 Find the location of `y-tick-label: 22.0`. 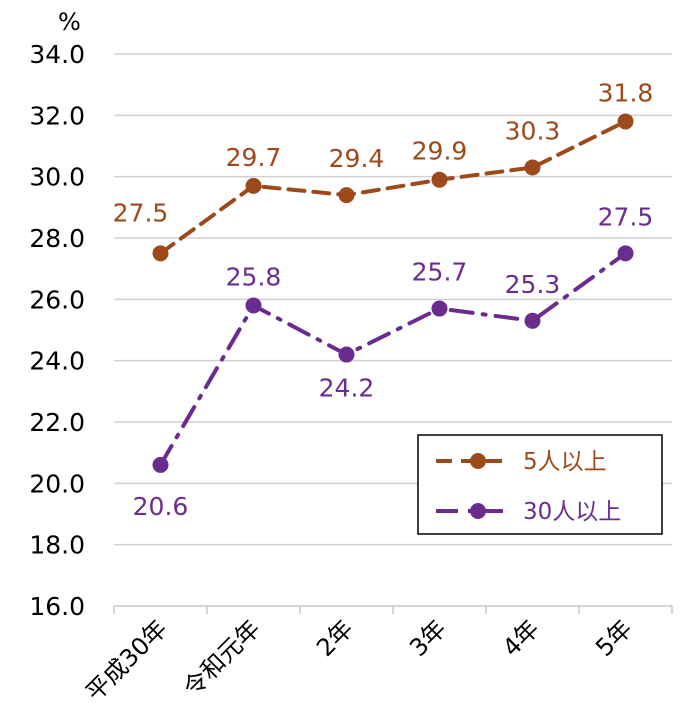

y-tick-label: 22.0 is located at coordinates (57, 422).